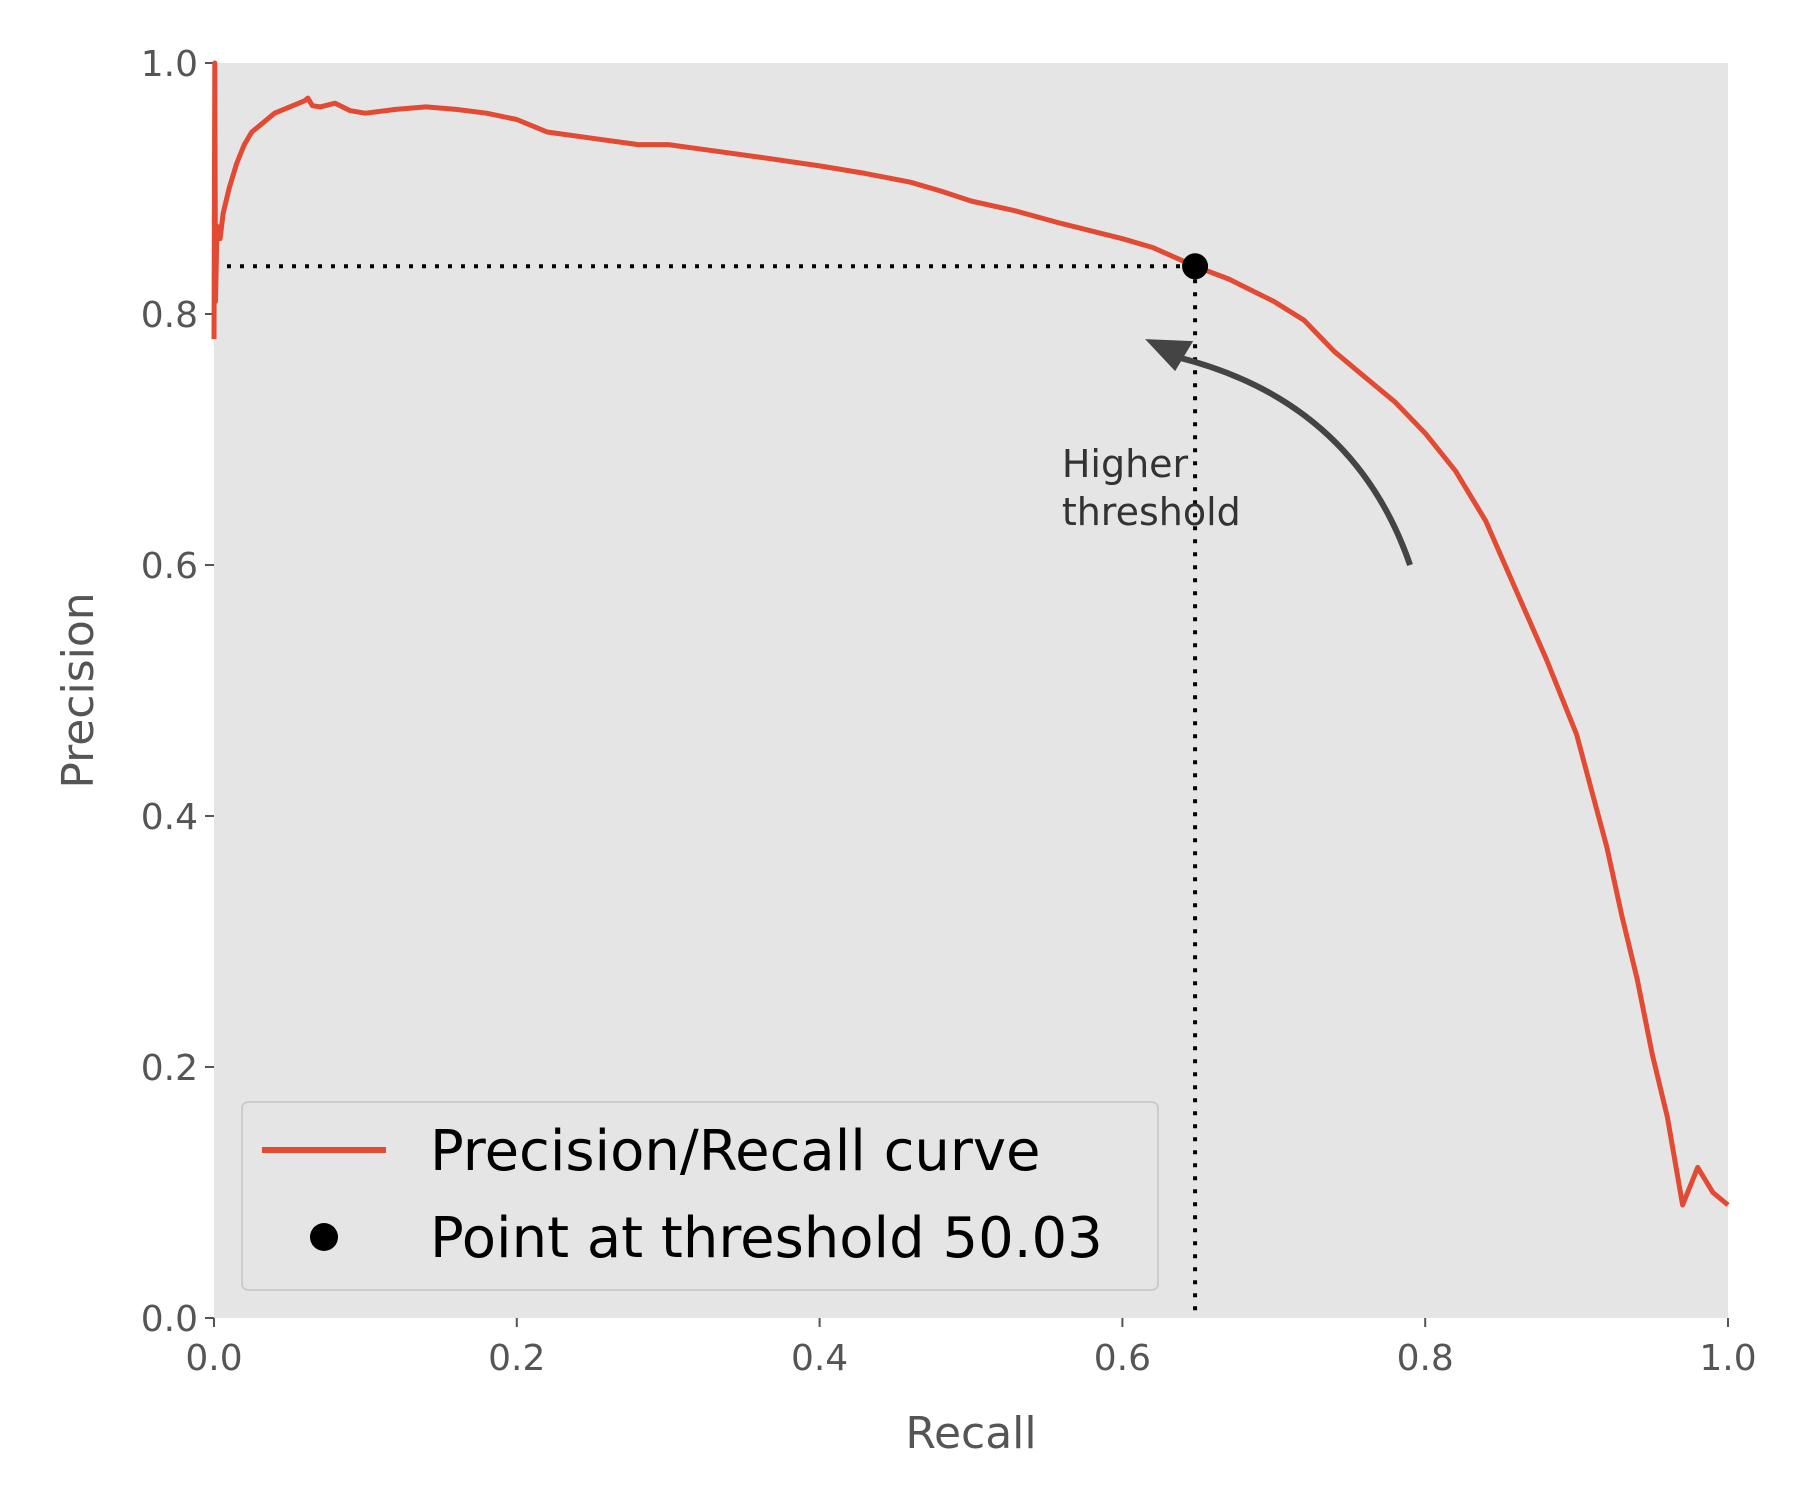 Image resolution: width=1800 pixels, height=1500 pixels. What do you see at coordinates (169, 566) in the screenshot?
I see `y-tick-label: 0.6` at bounding box center [169, 566].